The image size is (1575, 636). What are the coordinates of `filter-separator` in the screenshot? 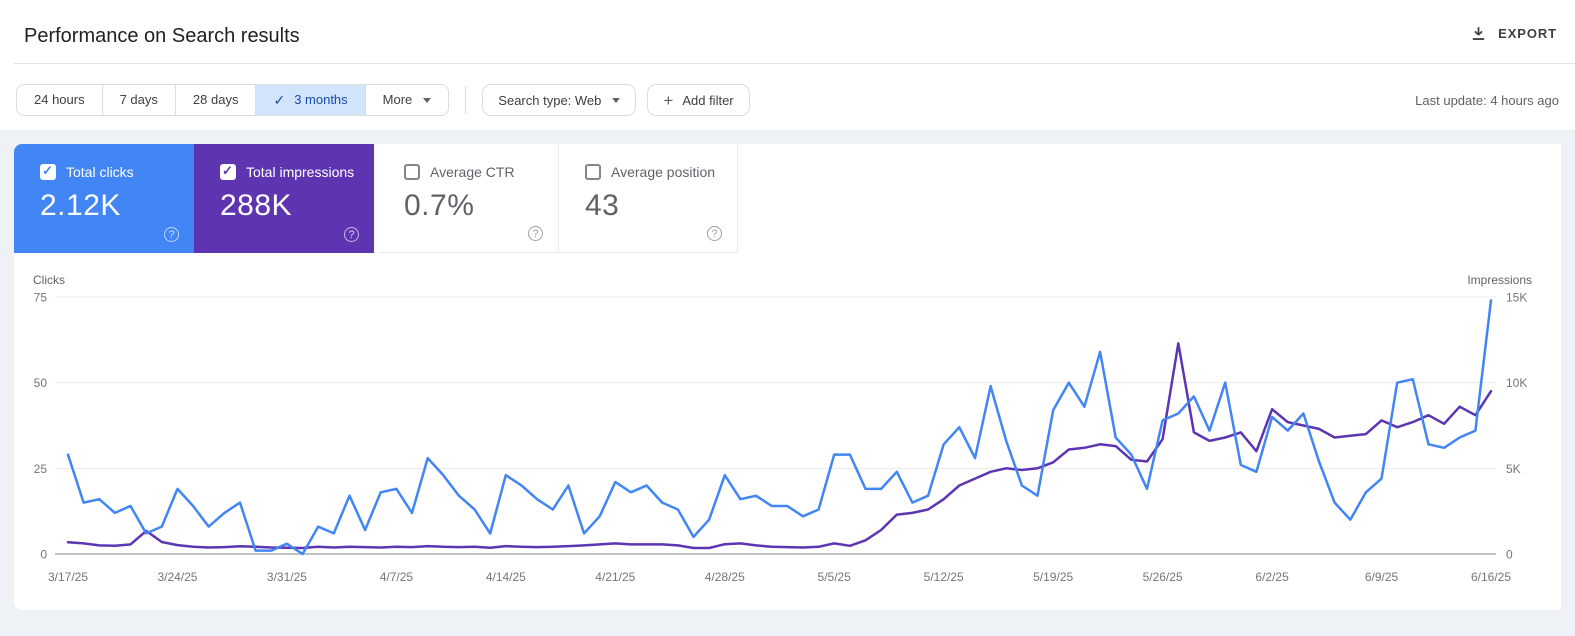 It's located at (466, 100).